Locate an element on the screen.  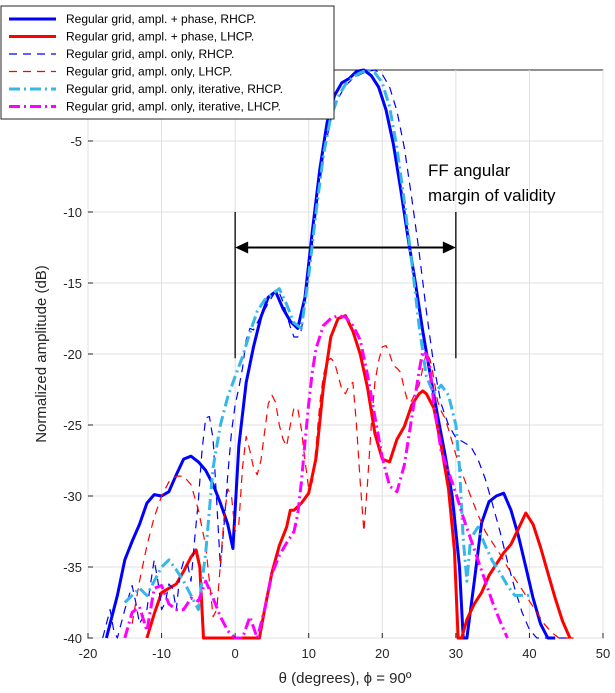
x-tick-label: 40 is located at coordinates (529, 653).